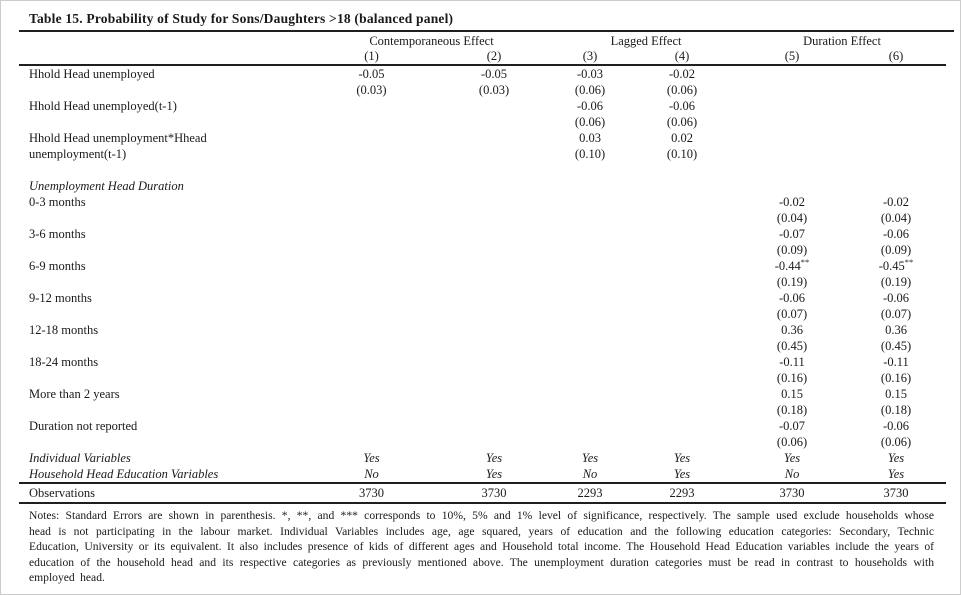 Image resolution: width=961 pixels, height=595 pixels. Describe the element at coordinates (74, 394) in the screenshot. I see `row-label: More than 2 years` at that location.